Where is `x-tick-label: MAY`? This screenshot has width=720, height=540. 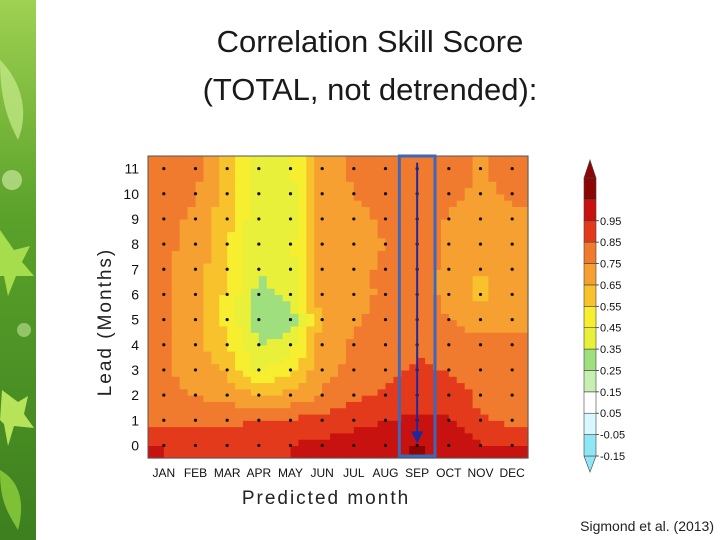 x-tick-label: MAY is located at coordinates (290, 473).